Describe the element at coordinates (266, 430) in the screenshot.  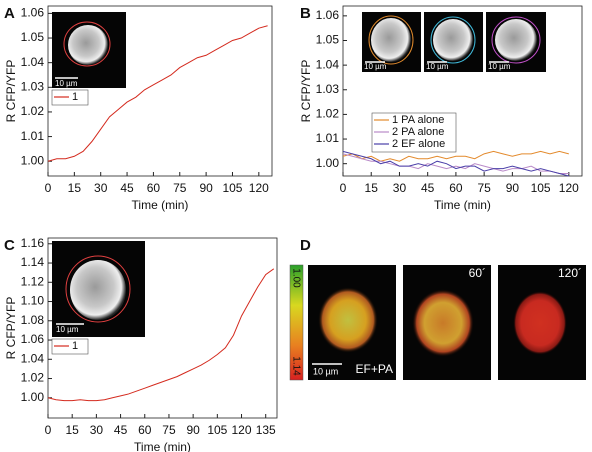
I see `x-tick-label: 135` at that location.